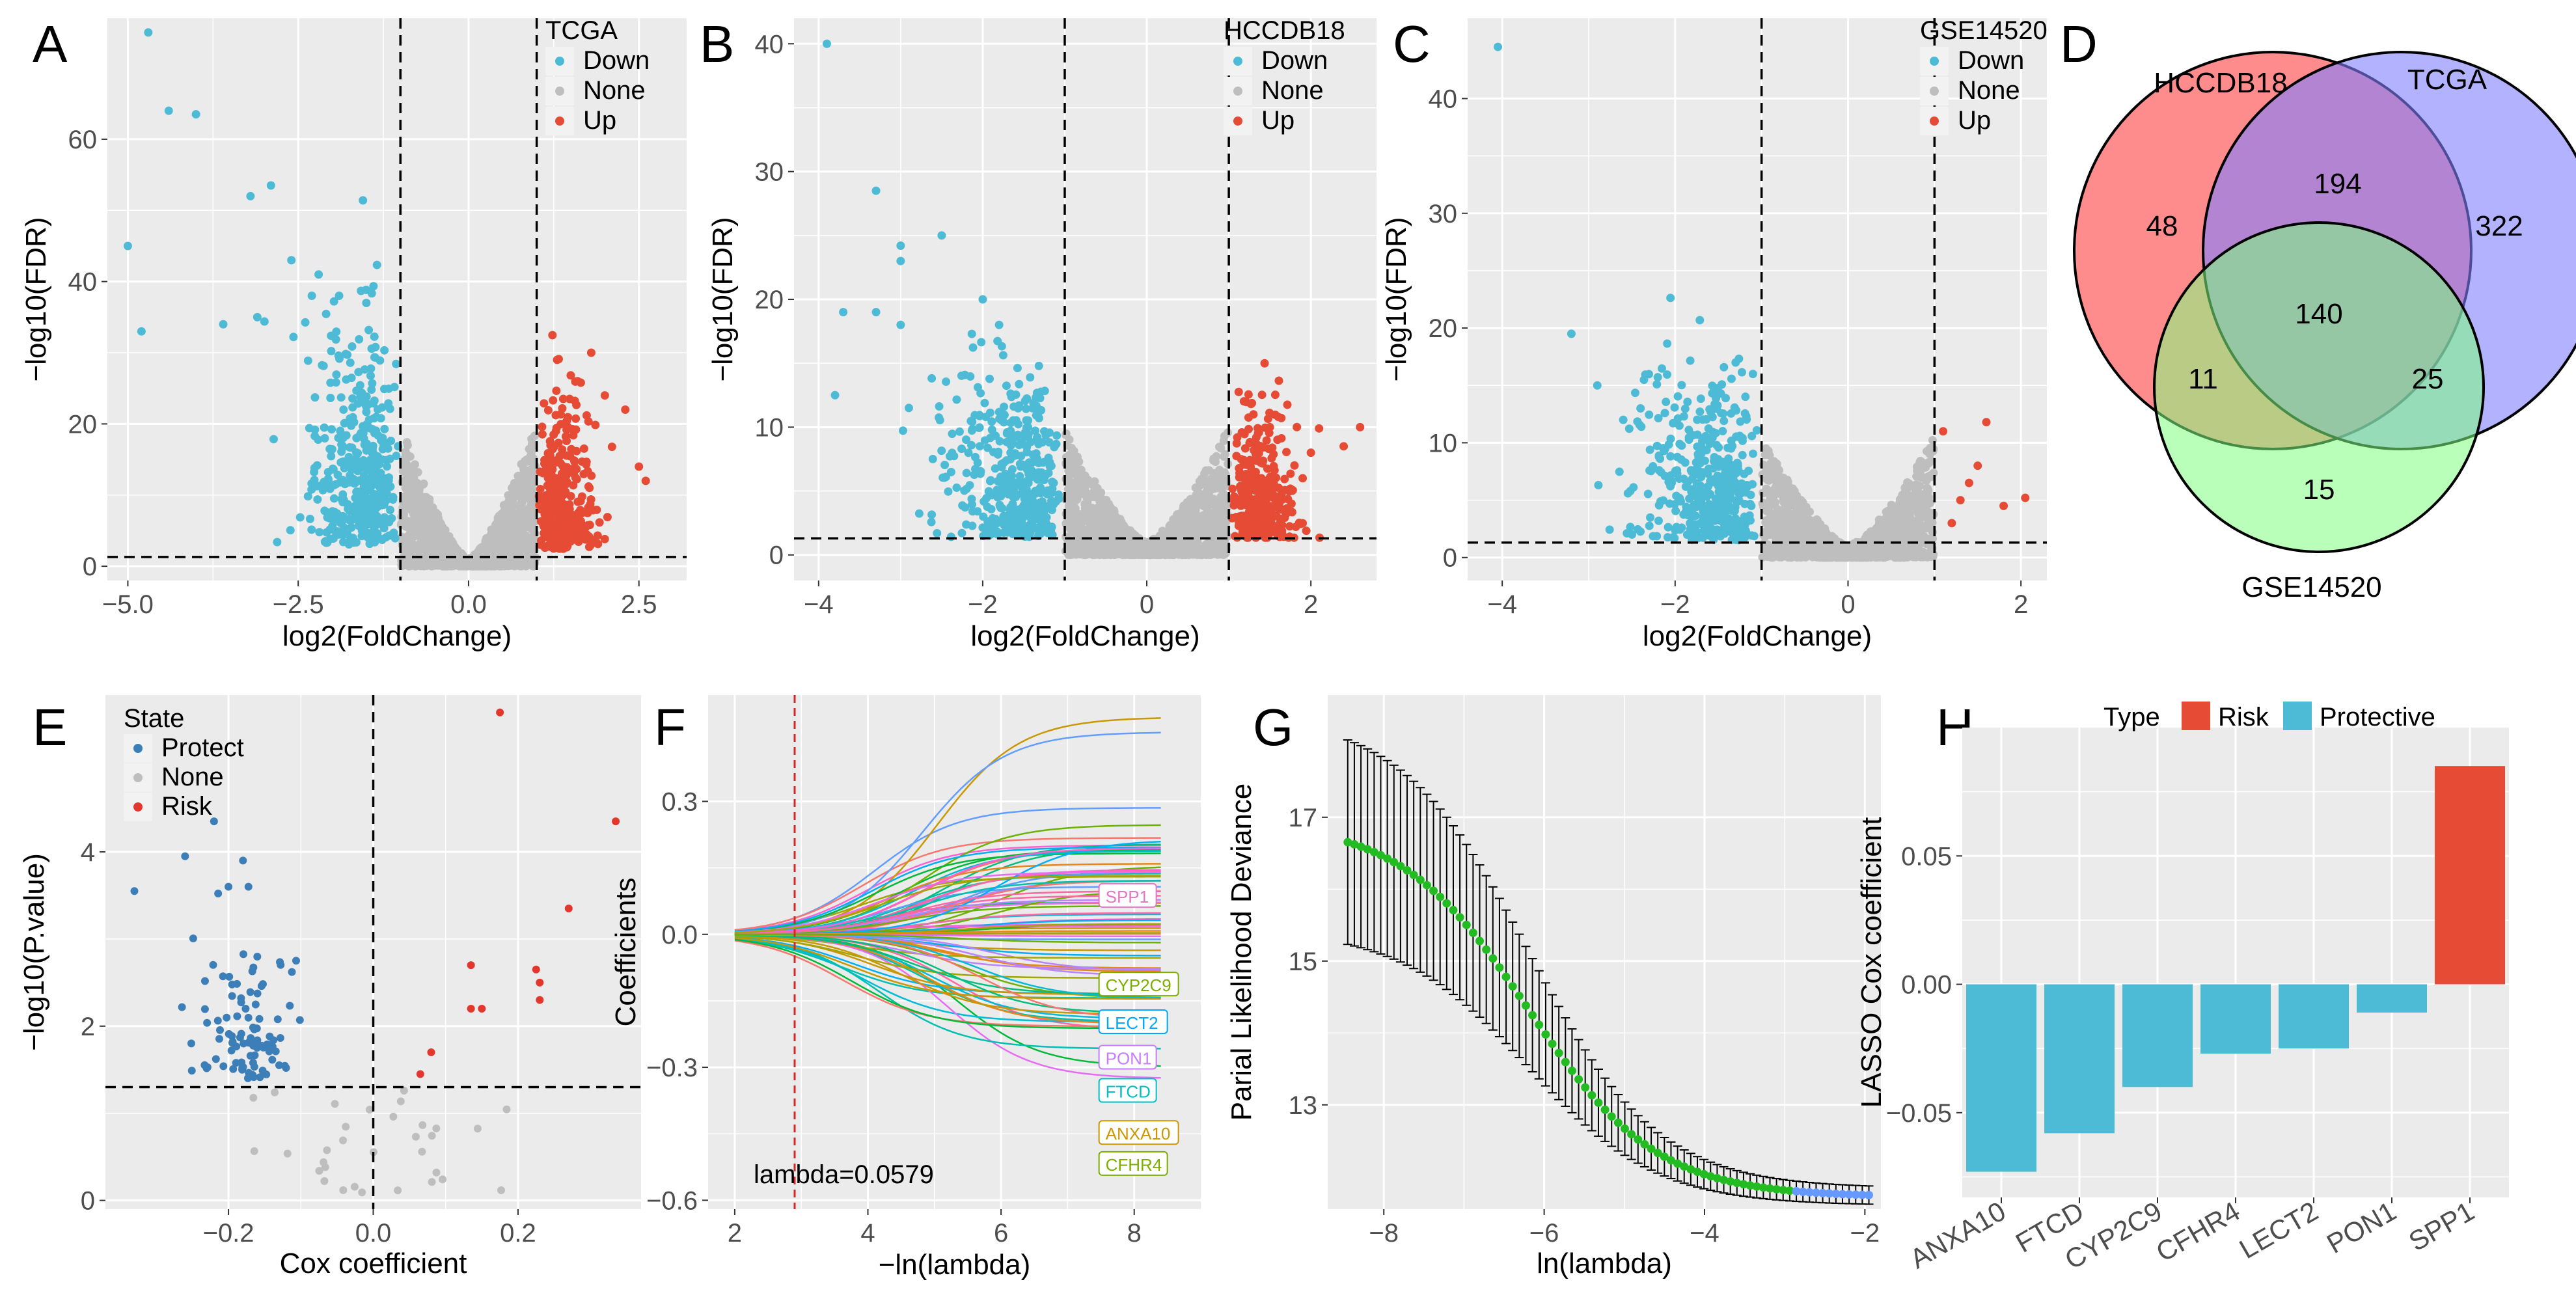 Image resolution: width=2576 pixels, height=1310 pixels. Describe the element at coordinates (582, 31) in the screenshot. I see `legend-title: TCGA` at that location.